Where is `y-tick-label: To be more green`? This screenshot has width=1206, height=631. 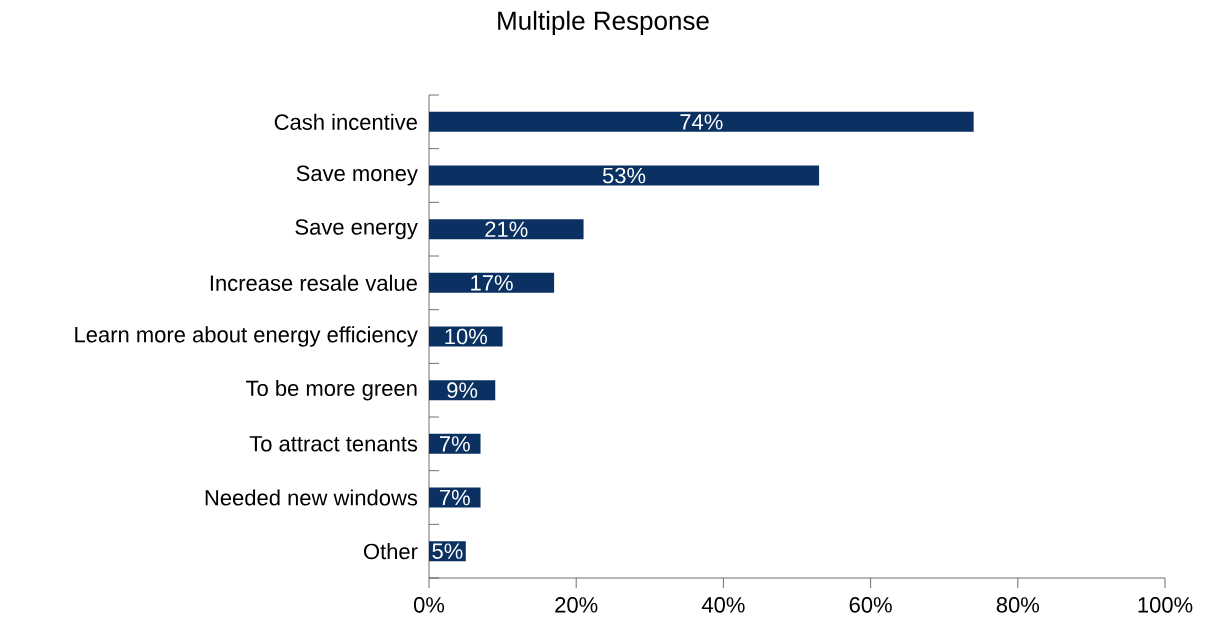
y-tick-label: To be more green is located at coordinates (331, 390).